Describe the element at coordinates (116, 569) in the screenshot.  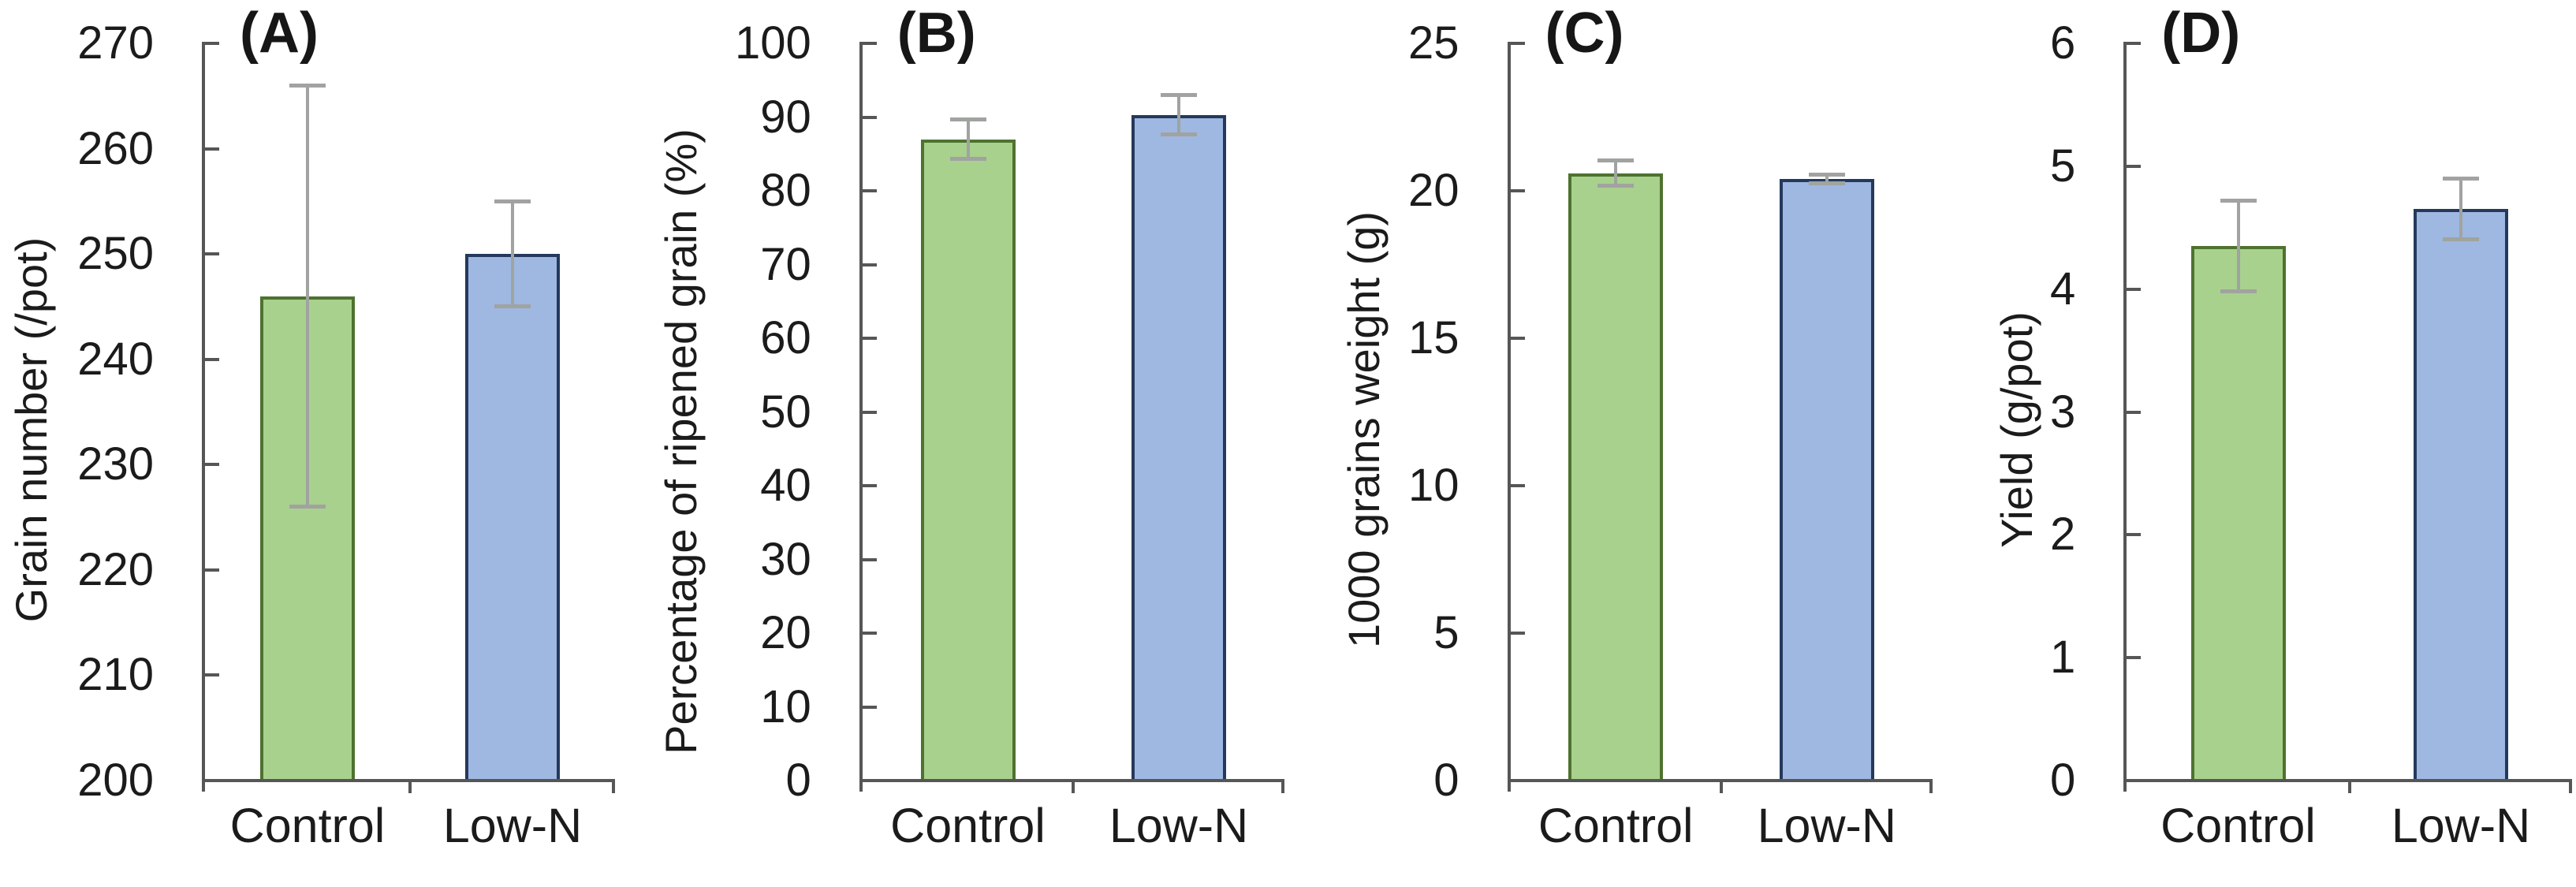
I see `y-tick-label: 220` at that location.